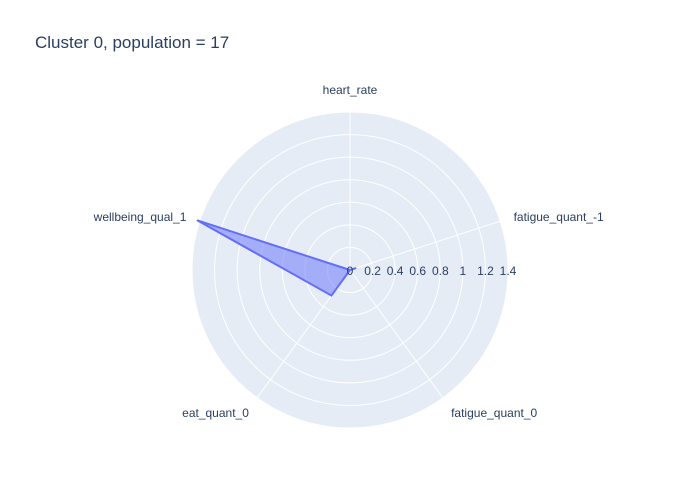 Image resolution: width=700 pixels, height=500 pixels. Describe the element at coordinates (395, 271) in the screenshot. I see `radial-tick-label: 0.4` at that location.